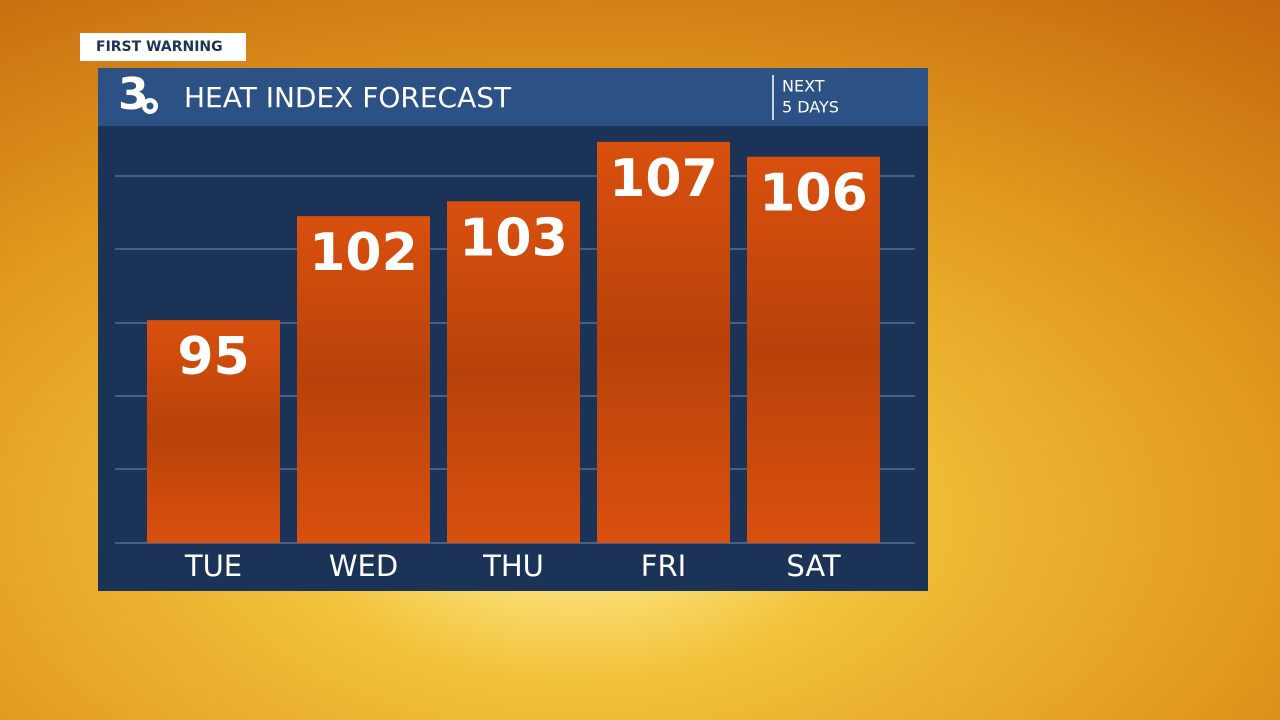  Describe the element at coordinates (813, 566) in the screenshot. I see `x-tick-label: SAT` at that location.